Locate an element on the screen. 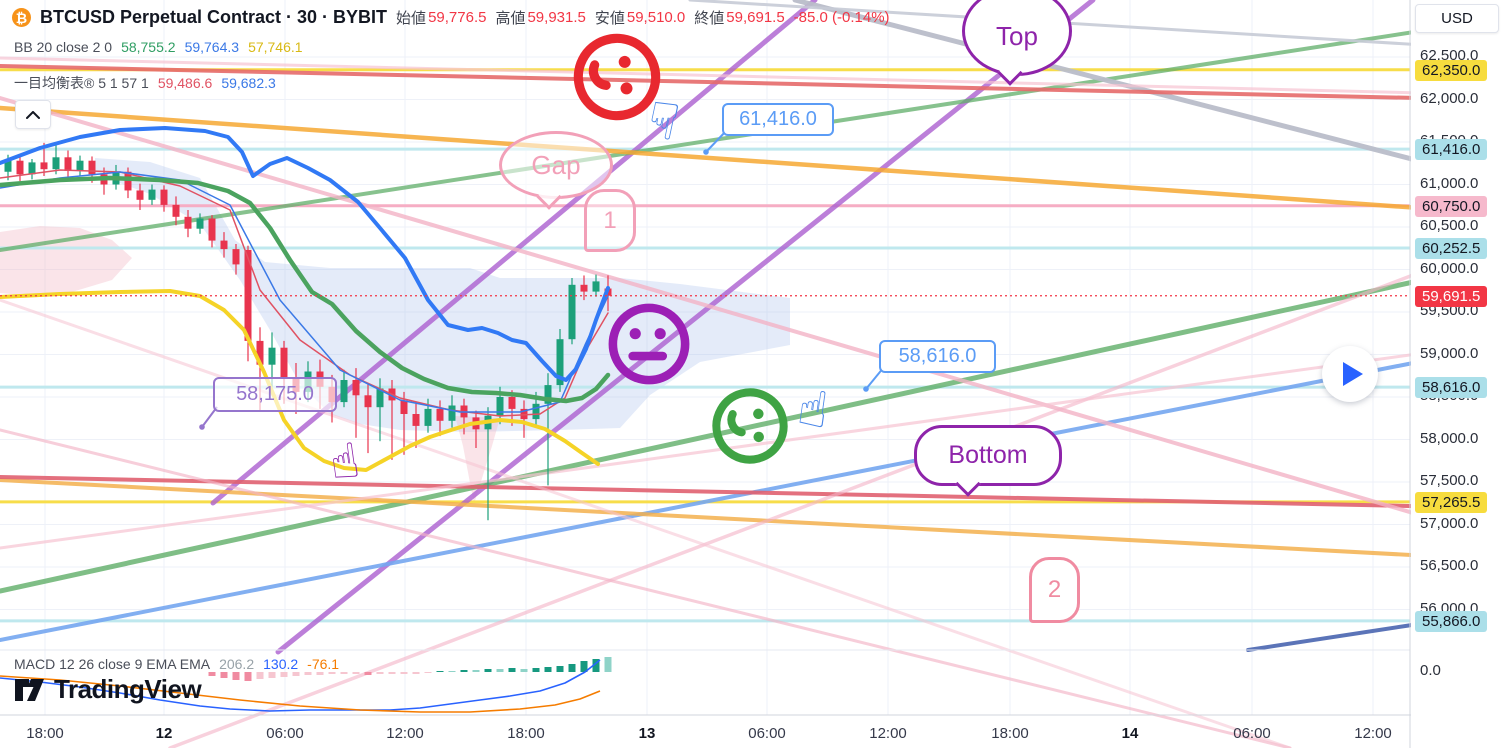  price-callout-58616-text: 58,616.0 is located at coordinates (937, 356).